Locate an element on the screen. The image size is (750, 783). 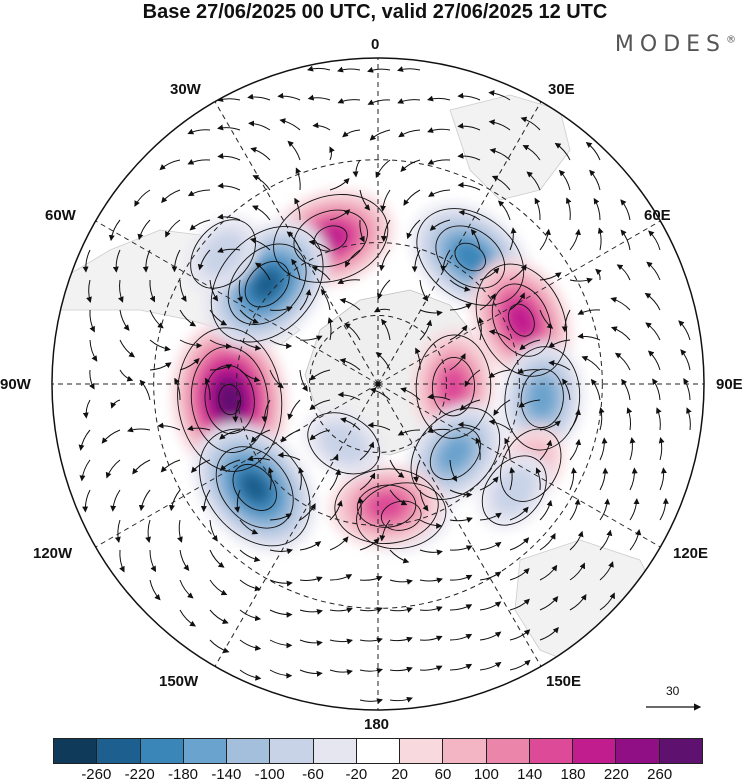
colorbar-tick-label: 100 is located at coordinates (486, 774).